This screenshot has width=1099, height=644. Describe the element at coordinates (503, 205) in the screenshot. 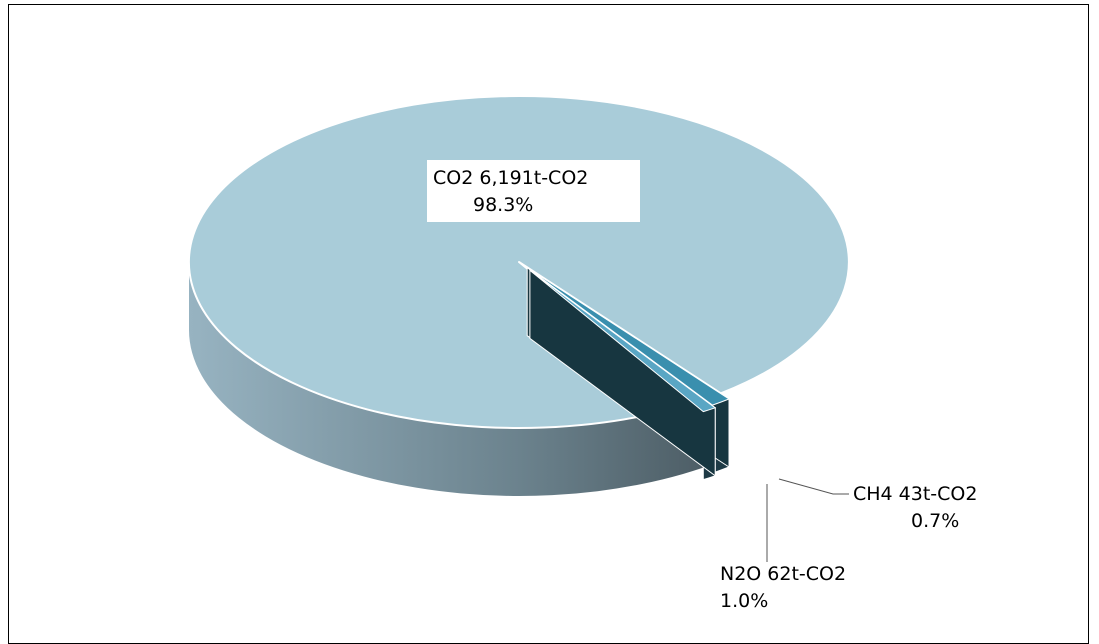

I see `label-co2-percent: 98.3%` at that location.